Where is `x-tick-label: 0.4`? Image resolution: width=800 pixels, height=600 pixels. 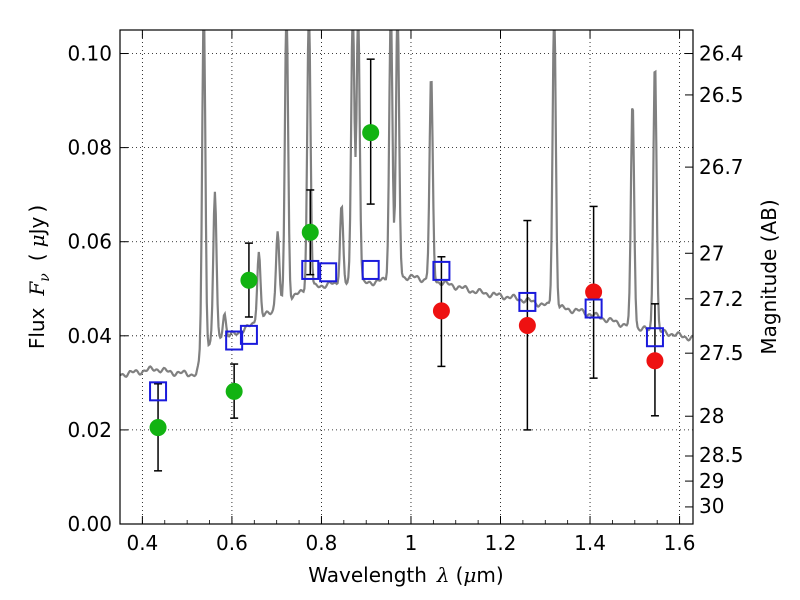 x-tick-label: 0.4 is located at coordinates (142, 543).